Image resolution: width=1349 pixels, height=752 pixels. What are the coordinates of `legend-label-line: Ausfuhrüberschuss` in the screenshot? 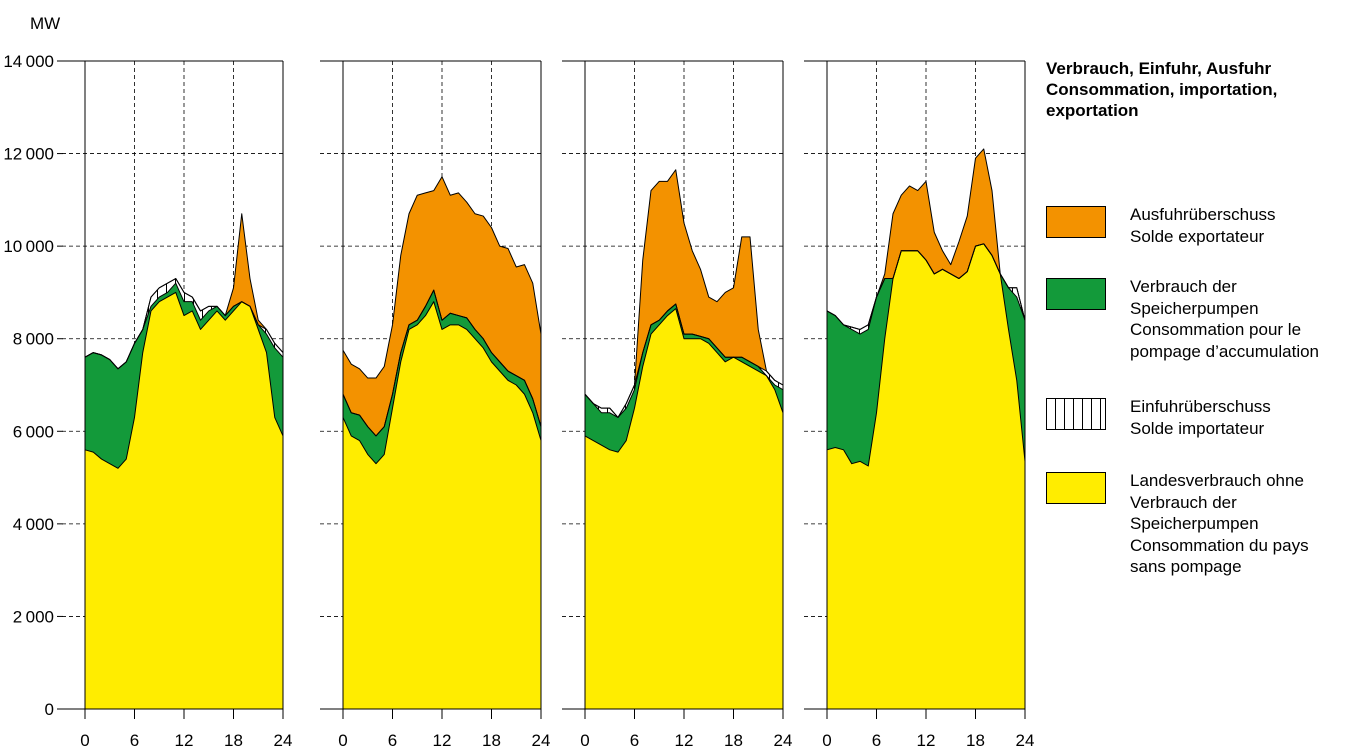 It's located at (1203, 214).